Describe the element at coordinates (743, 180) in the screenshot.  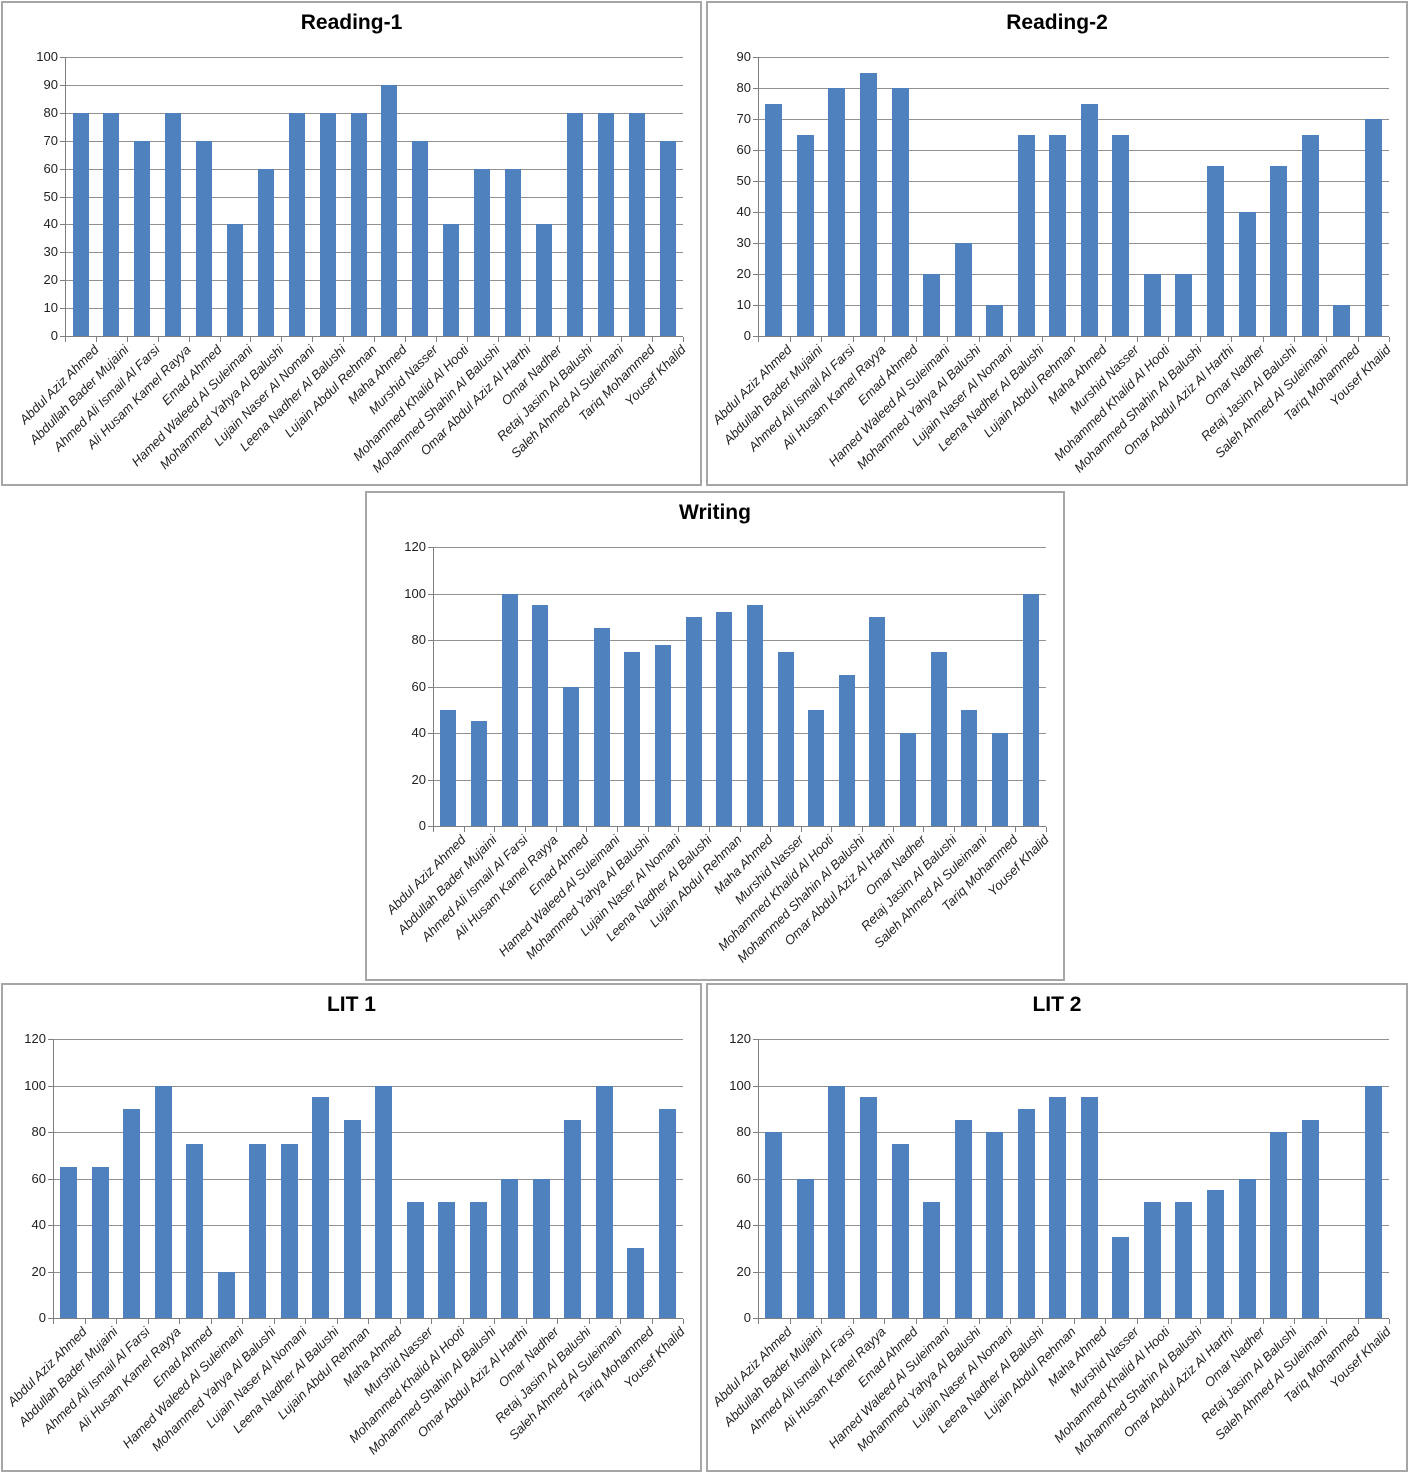
I see `y-axis-label: 50` at that location.